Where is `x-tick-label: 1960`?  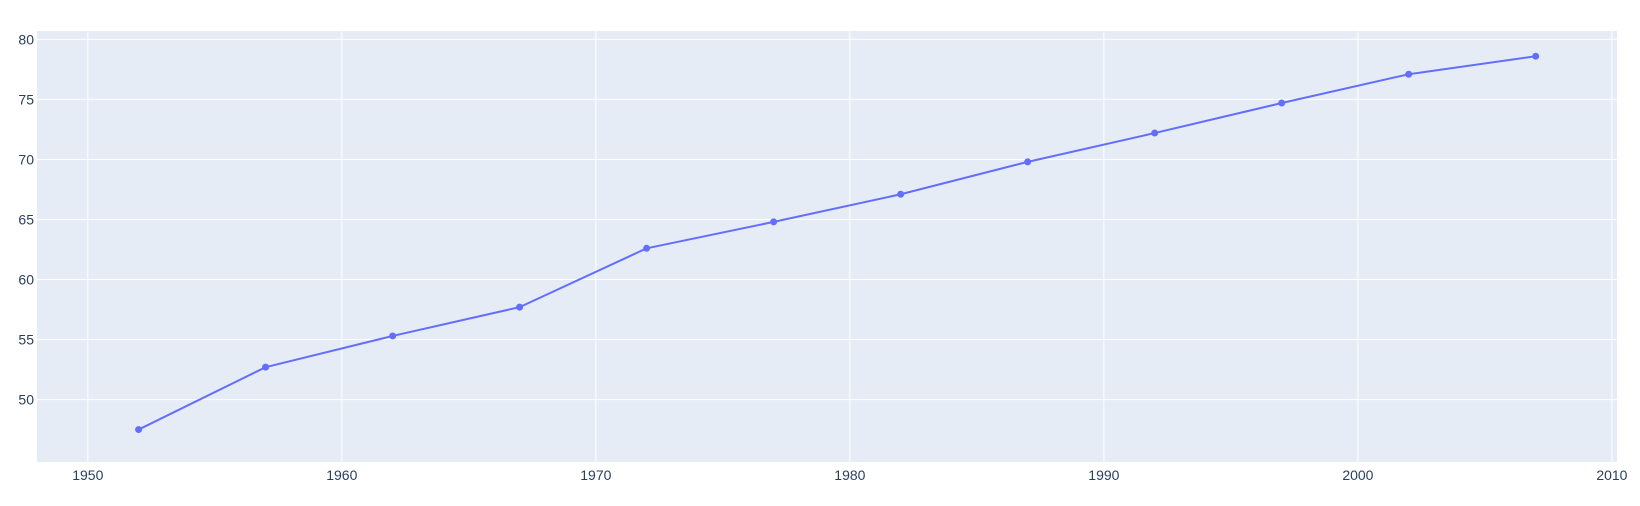 x-tick-label: 1960 is located at coordinates (341, 475).